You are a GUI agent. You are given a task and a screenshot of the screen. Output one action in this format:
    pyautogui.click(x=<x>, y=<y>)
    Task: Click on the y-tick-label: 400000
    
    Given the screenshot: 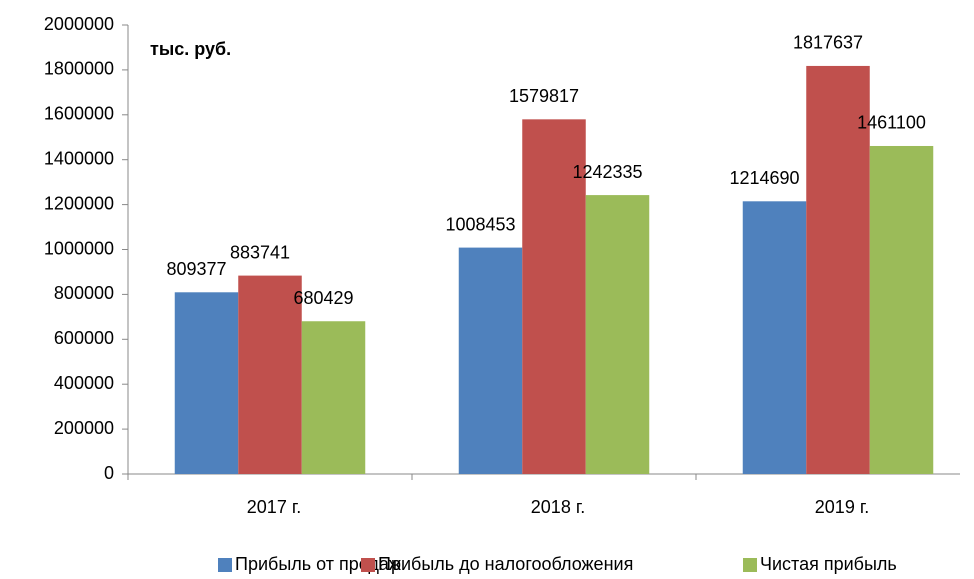 What is the action you would take?
    pyautogui.click(x=84, y=383)
    